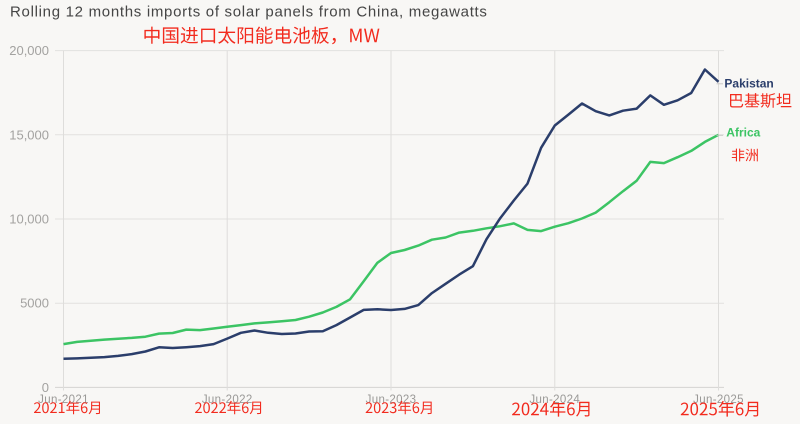  I want to click on svg-text: Jun-2022, so click(227, 400).